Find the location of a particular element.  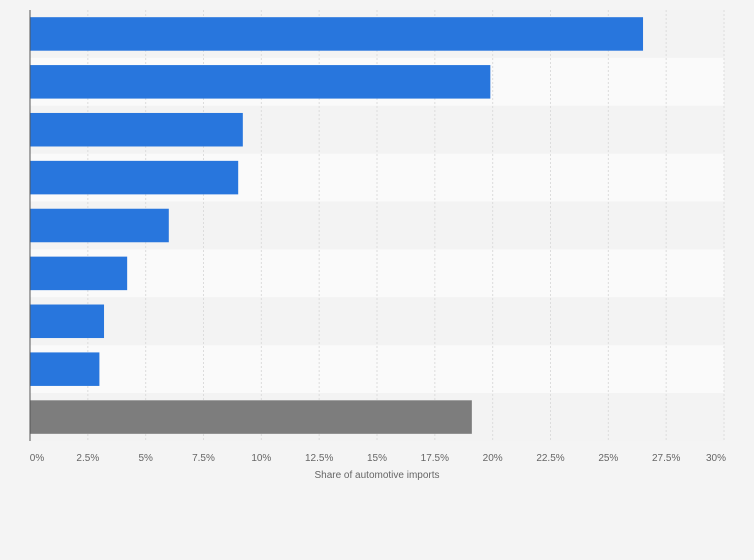

x-tick-label: 27.5% is located at coordinates (666, 458).